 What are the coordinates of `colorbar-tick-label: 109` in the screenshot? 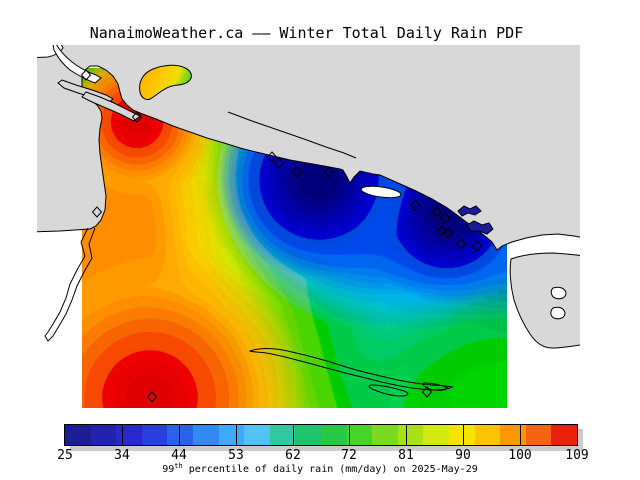 It's located at (577, 455).